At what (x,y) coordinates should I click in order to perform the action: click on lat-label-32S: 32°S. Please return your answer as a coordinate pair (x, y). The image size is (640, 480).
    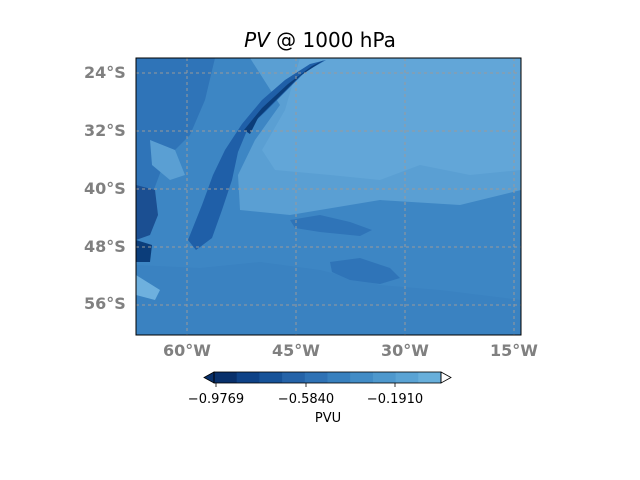
    Looking at the image, I should click on (105, 130).